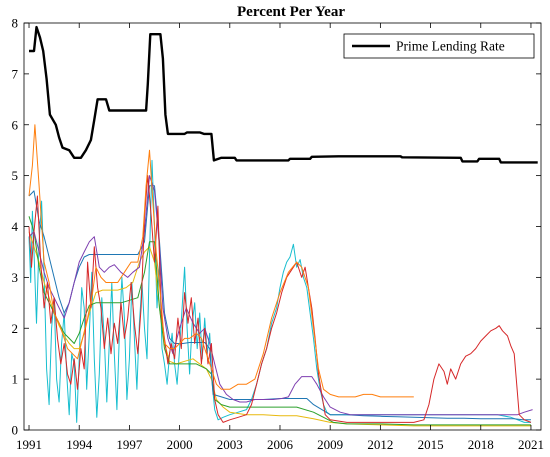  I want to click on y-tick-label: 3, so click(15, 277).